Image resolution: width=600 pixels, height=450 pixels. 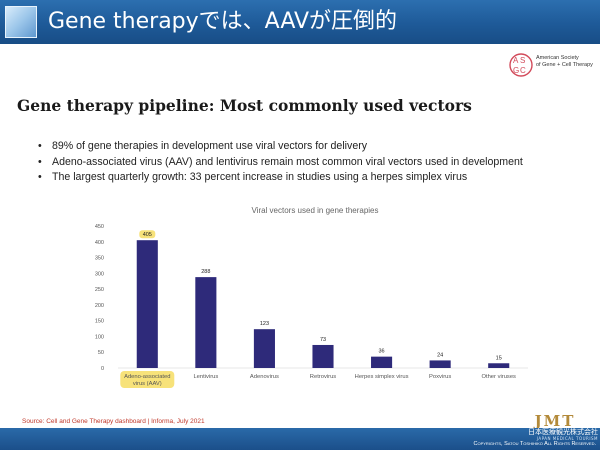 I want to click on value-label: 73, so click(x=323, y=340).